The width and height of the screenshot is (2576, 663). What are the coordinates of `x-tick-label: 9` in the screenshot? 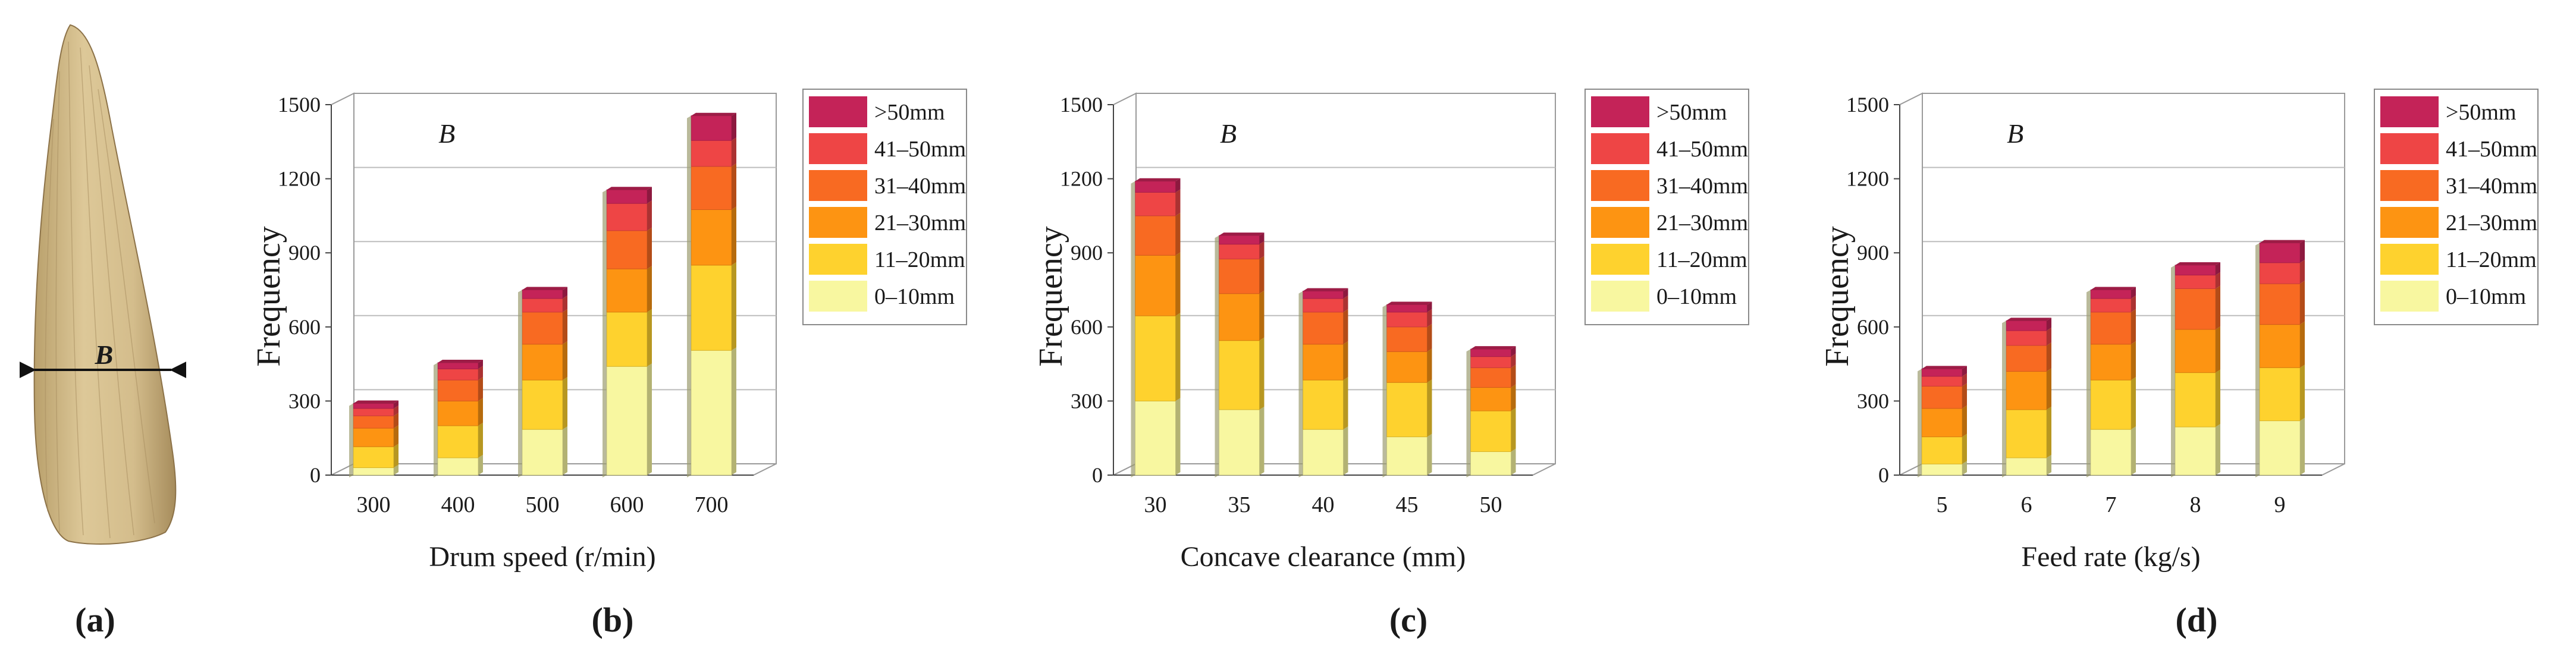 It's located at (2280, 504).